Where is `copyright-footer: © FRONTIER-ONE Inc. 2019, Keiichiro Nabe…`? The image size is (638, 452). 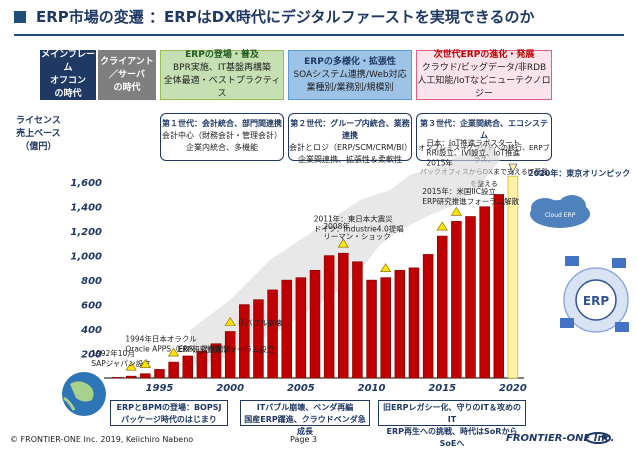 copyright-footer: © FRONTIER-ONE Inc. 2019, Keiichiro Nabe… is located at coordinates (102, 439).